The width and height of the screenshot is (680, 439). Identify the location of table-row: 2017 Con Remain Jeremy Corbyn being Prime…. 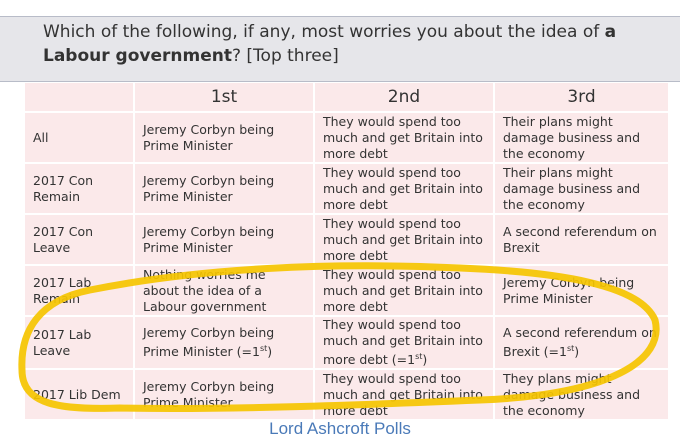
(346, 188).